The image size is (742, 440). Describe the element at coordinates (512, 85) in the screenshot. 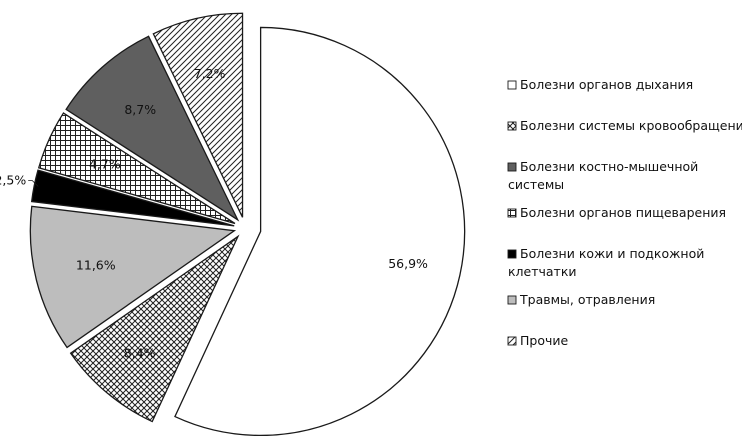

I see `legend-swatch-respiratory` at that location.